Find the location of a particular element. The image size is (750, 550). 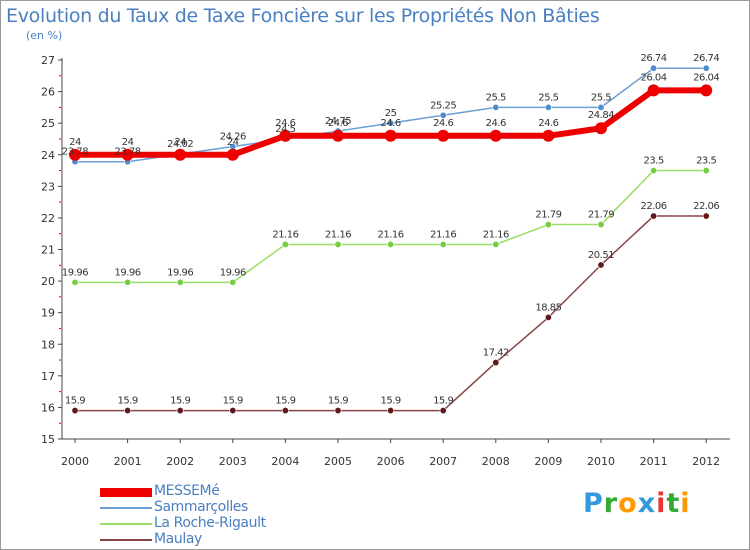

logo-letter: t is located at coordinates (673, 503).